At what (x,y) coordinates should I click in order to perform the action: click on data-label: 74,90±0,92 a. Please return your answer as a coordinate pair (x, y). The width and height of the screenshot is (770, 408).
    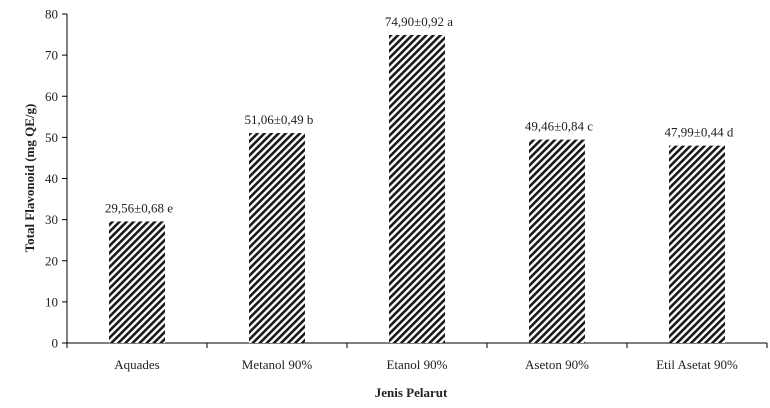
    Looking at the image, I should click on (419, 21).